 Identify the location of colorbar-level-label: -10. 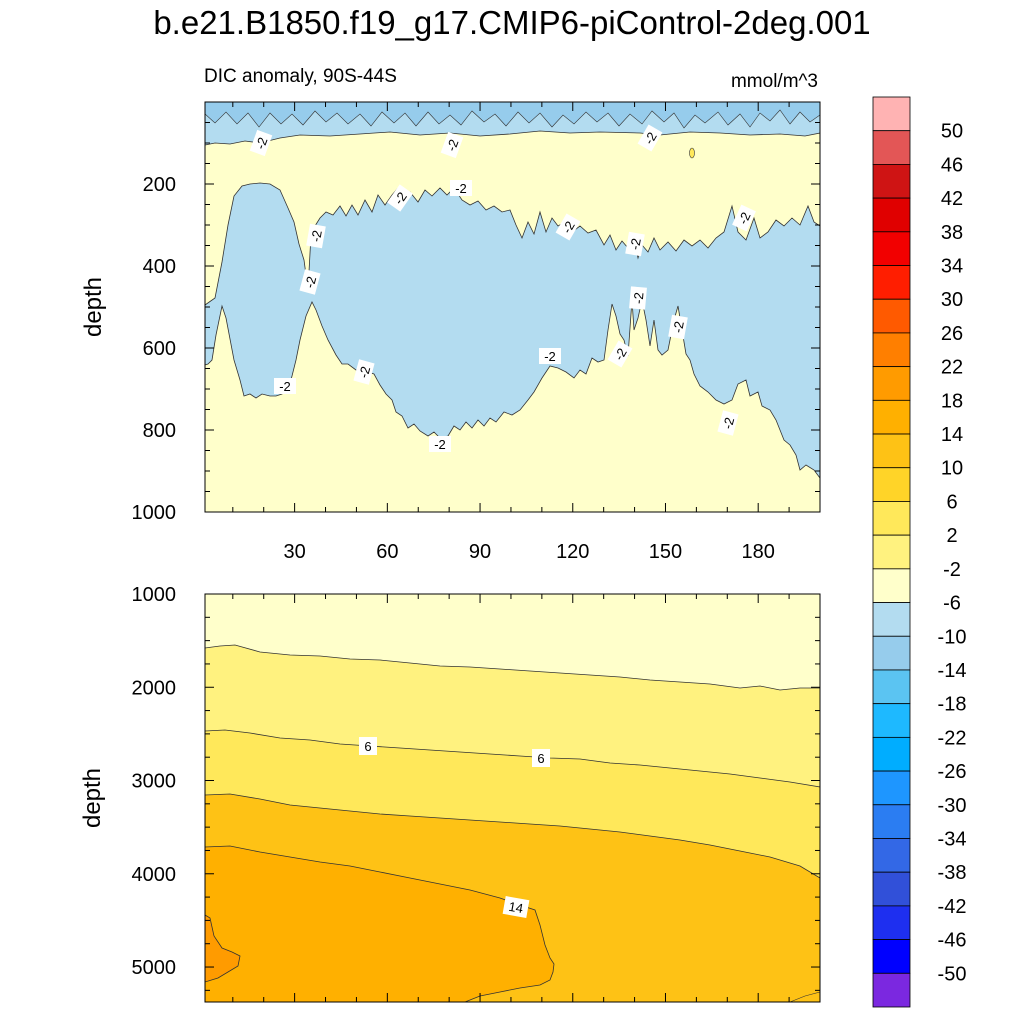
(952, 637).